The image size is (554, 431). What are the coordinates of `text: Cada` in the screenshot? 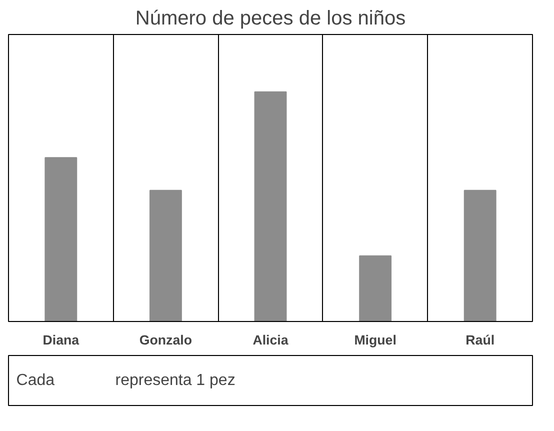 It's located at (35, 380).